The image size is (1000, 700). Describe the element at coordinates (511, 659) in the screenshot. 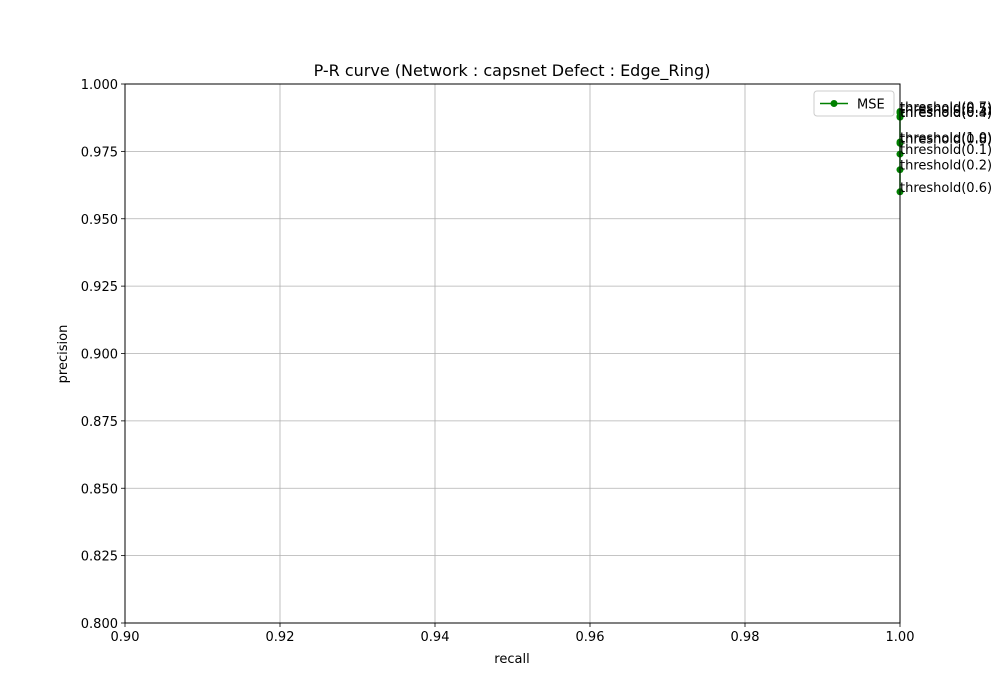

I see `x-axis-label: recall` at that location.